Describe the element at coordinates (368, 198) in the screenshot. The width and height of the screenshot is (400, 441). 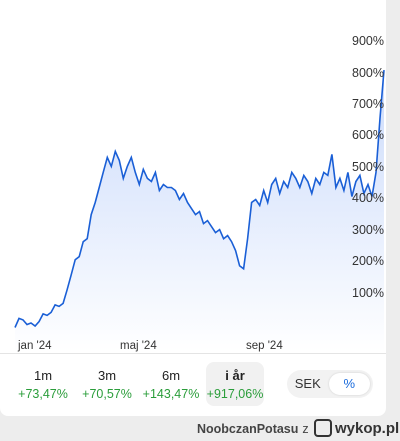
I see `y-tick-label: 400%` at that location.